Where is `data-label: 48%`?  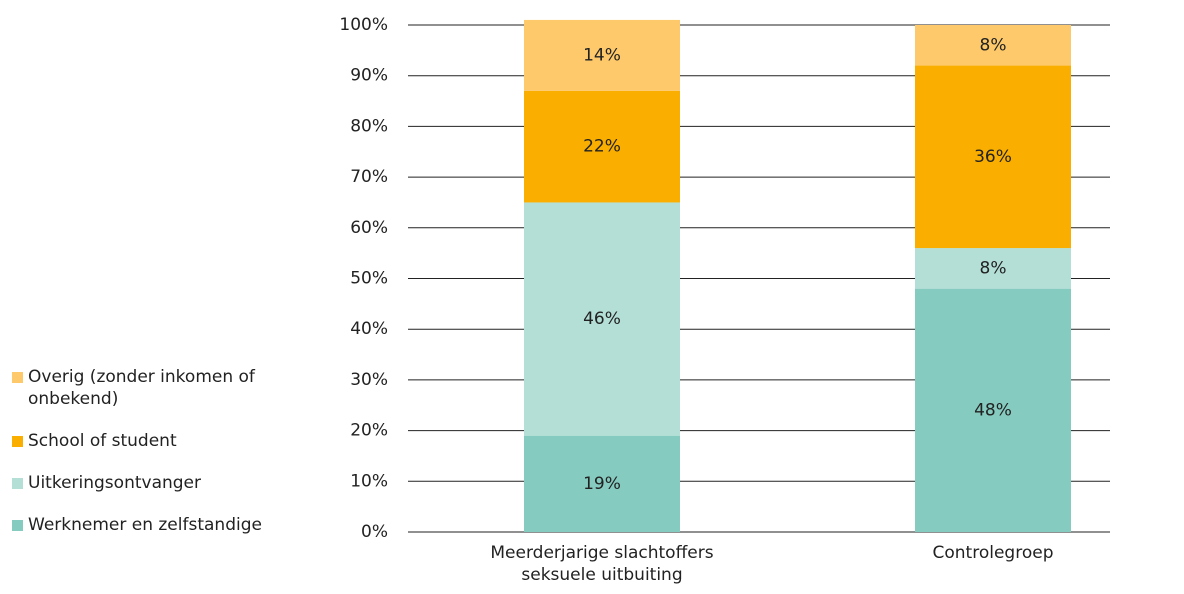
data-label: 48% is located at coordinates (993, 410).